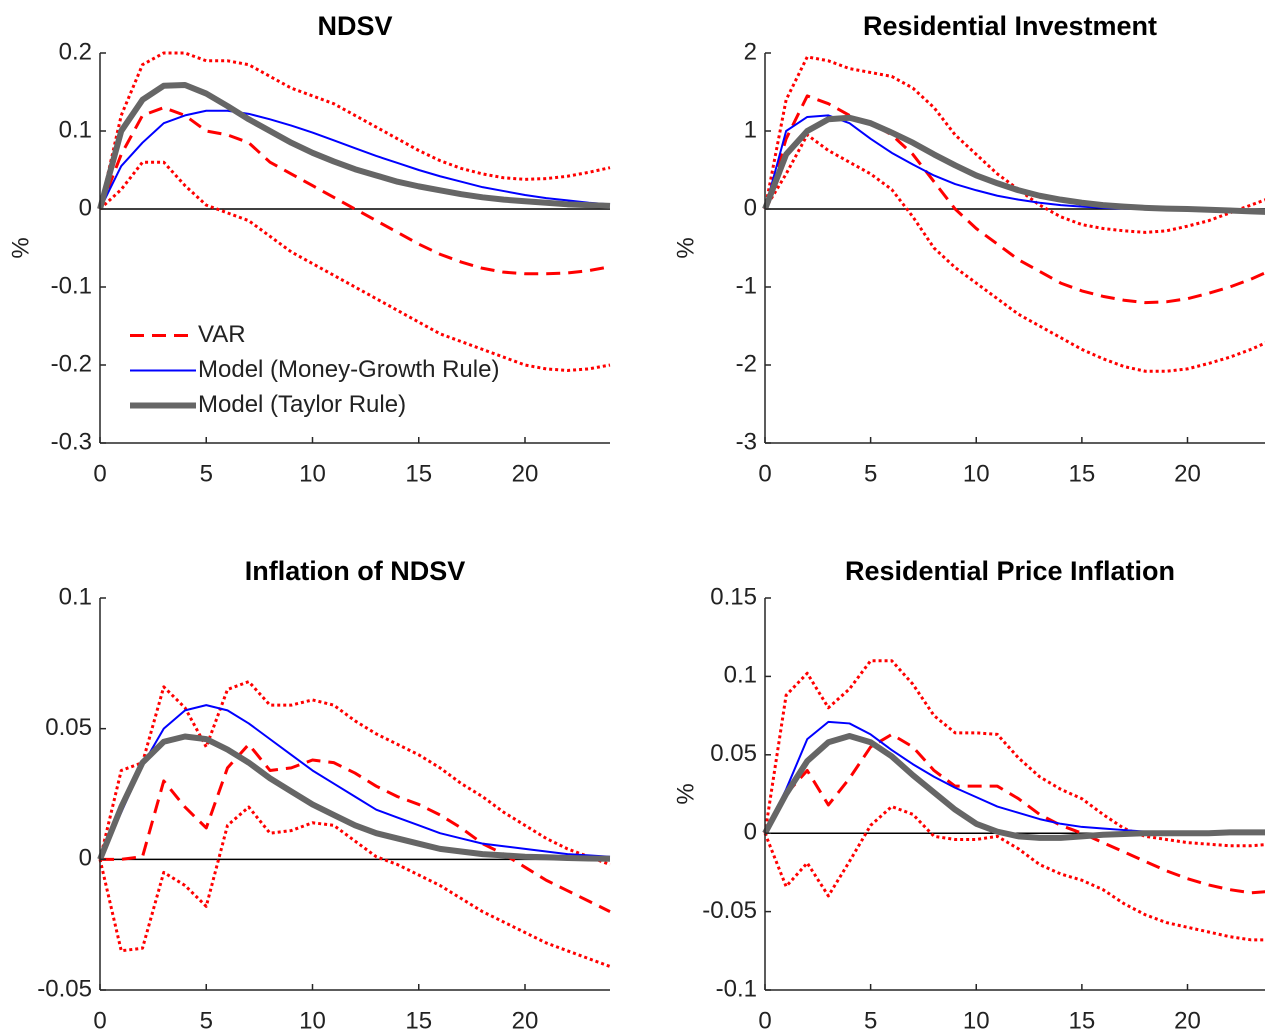  What do you see at coordinates (222, 334) in the screenshot?
I see `legend-label: VAR` at bounding box center [222, 334].